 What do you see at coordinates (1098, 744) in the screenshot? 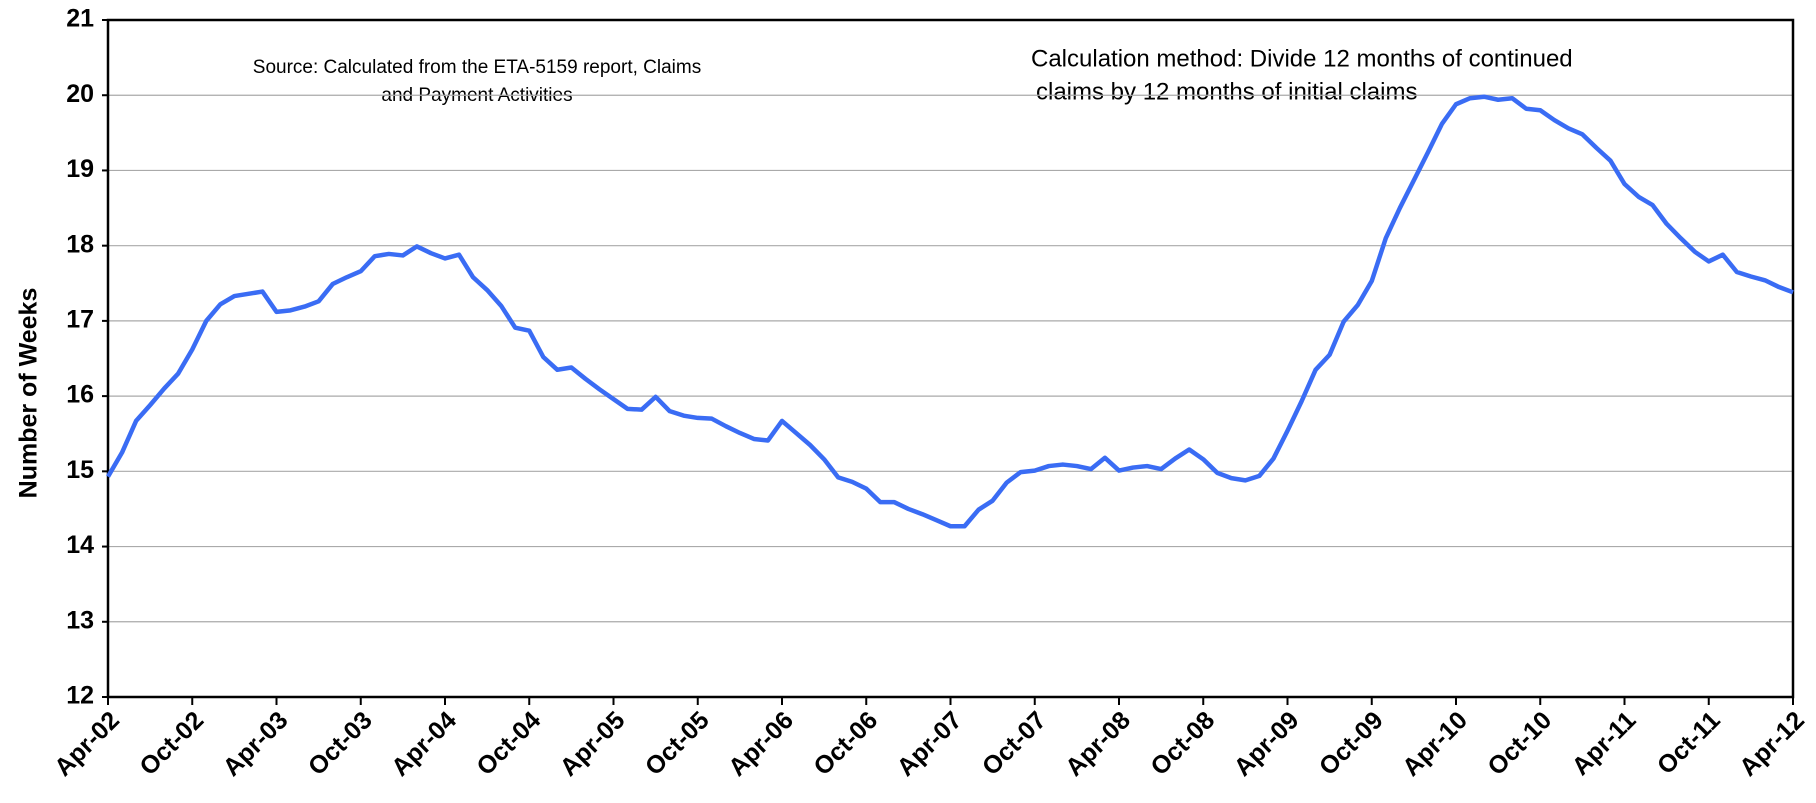
I see `x-tick-label: Apr-08` at bounding box center [1098, 744].